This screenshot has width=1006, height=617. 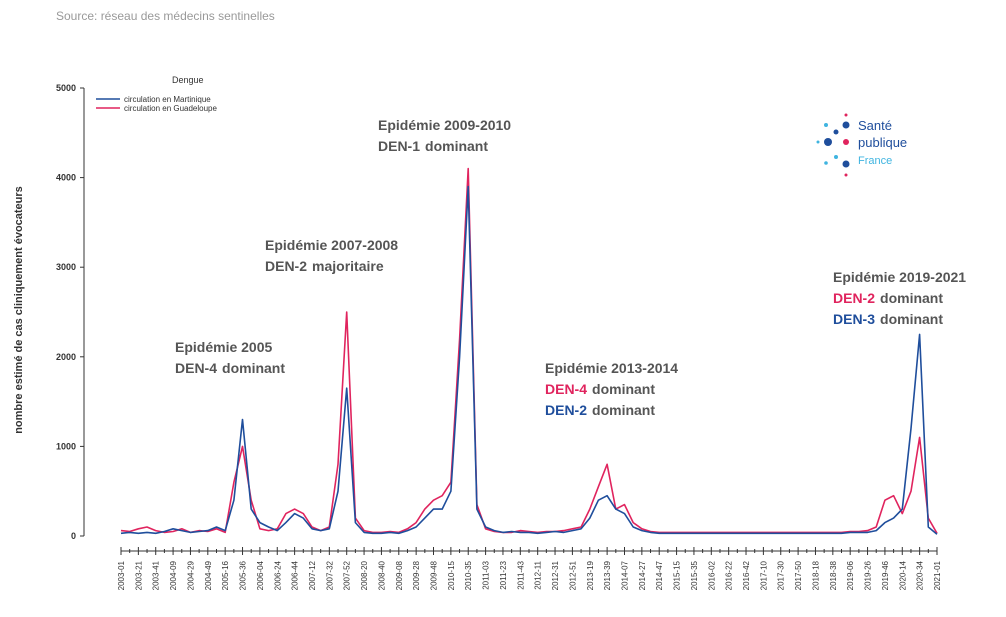 What do you see at coordinates (190, 575) in the screenshot?
I see `x-tick-label: 2004-29` at bounding box center [190, 575].